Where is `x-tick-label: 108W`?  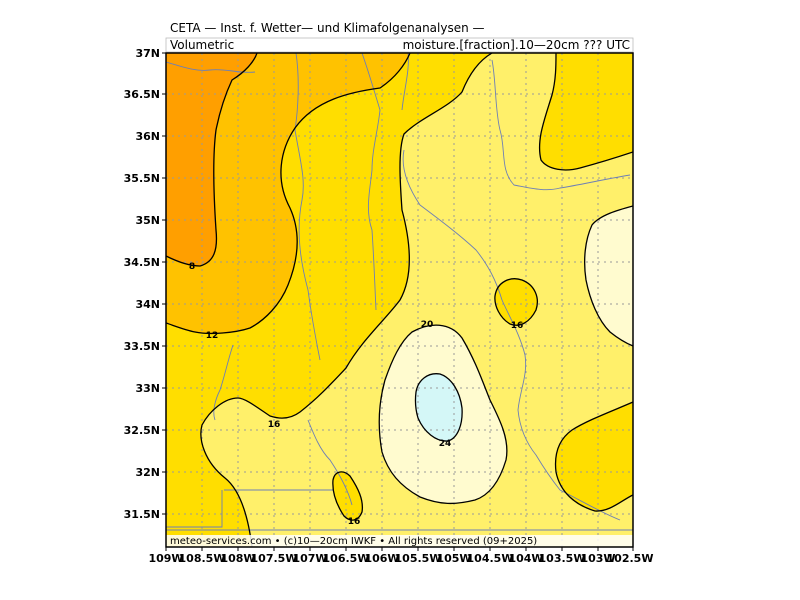
x-tick-label: 108W is located at coordinates (237, 558).